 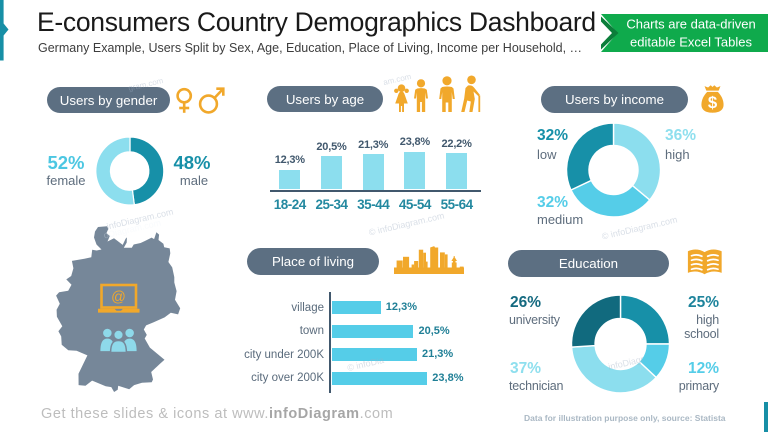 I want to click on svg-text: editable Excel Tables, so click(x=691, y=42).